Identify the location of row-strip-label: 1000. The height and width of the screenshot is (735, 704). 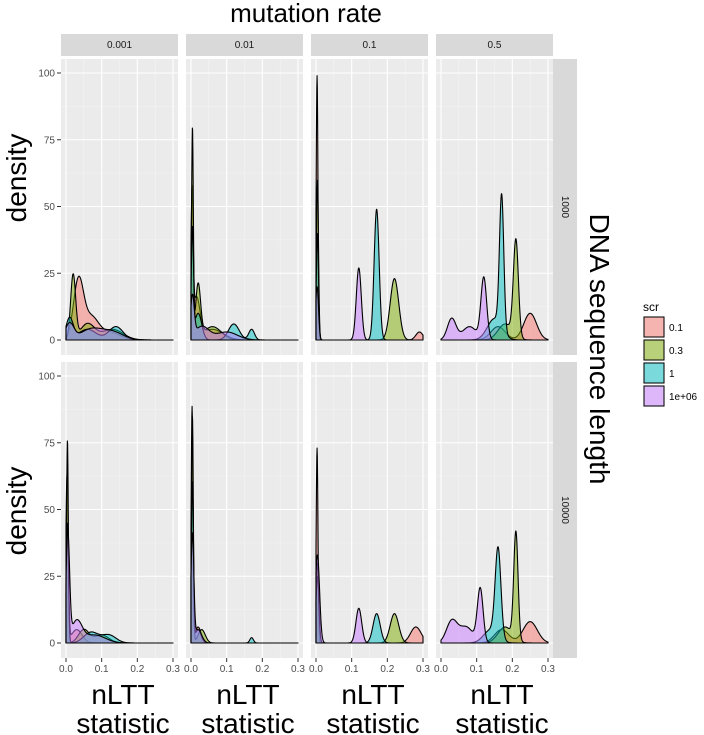
(564, 207).